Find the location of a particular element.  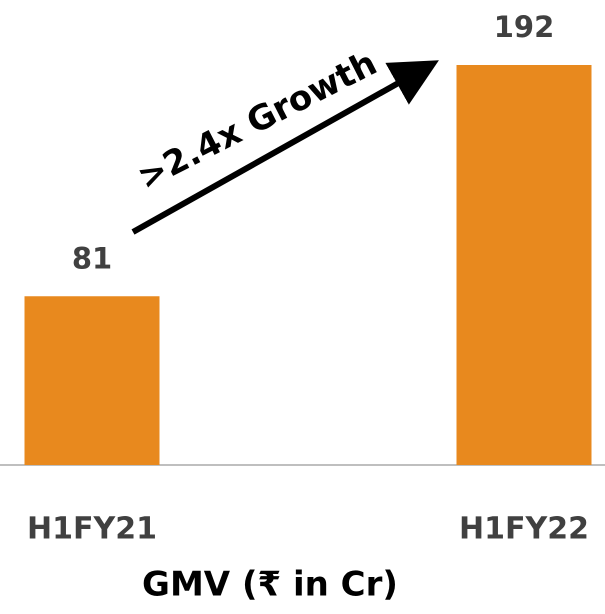

x-axis-title: GMV (₹ in Cr) is located at coordinates (270, 585).